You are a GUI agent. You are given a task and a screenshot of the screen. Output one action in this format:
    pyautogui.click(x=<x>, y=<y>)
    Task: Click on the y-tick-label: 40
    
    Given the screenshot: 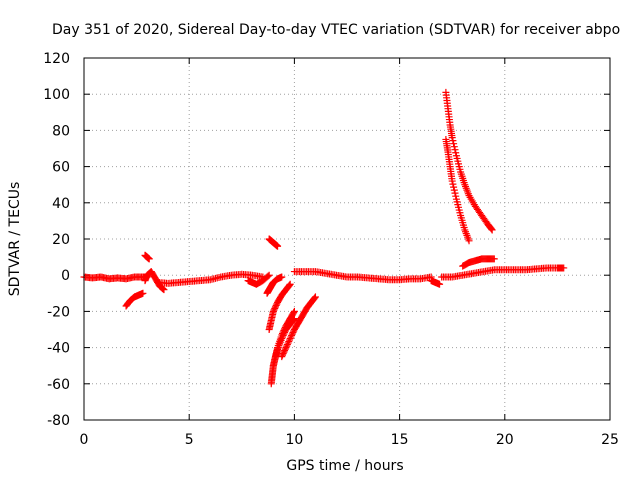 What is the action you would take?
    pyautogui.click(x=61, y=204)
    